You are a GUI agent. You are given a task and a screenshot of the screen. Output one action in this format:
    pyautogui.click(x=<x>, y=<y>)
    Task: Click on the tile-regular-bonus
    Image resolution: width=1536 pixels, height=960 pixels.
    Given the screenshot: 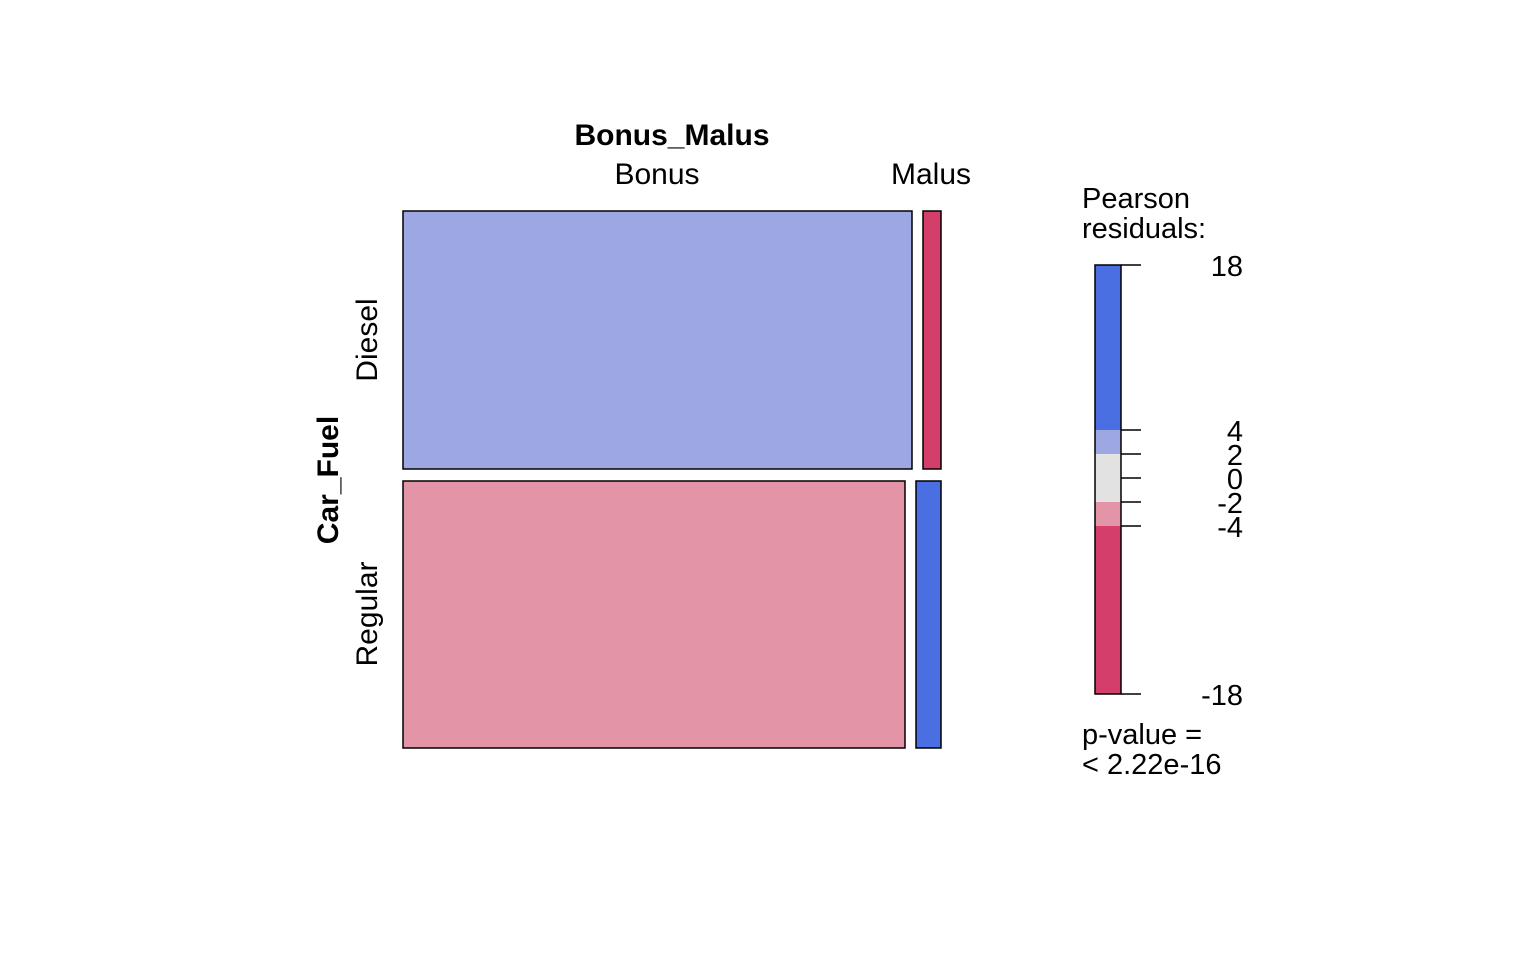 What is the action you would take?
    pyautogui.click(x=654, y=614)
    